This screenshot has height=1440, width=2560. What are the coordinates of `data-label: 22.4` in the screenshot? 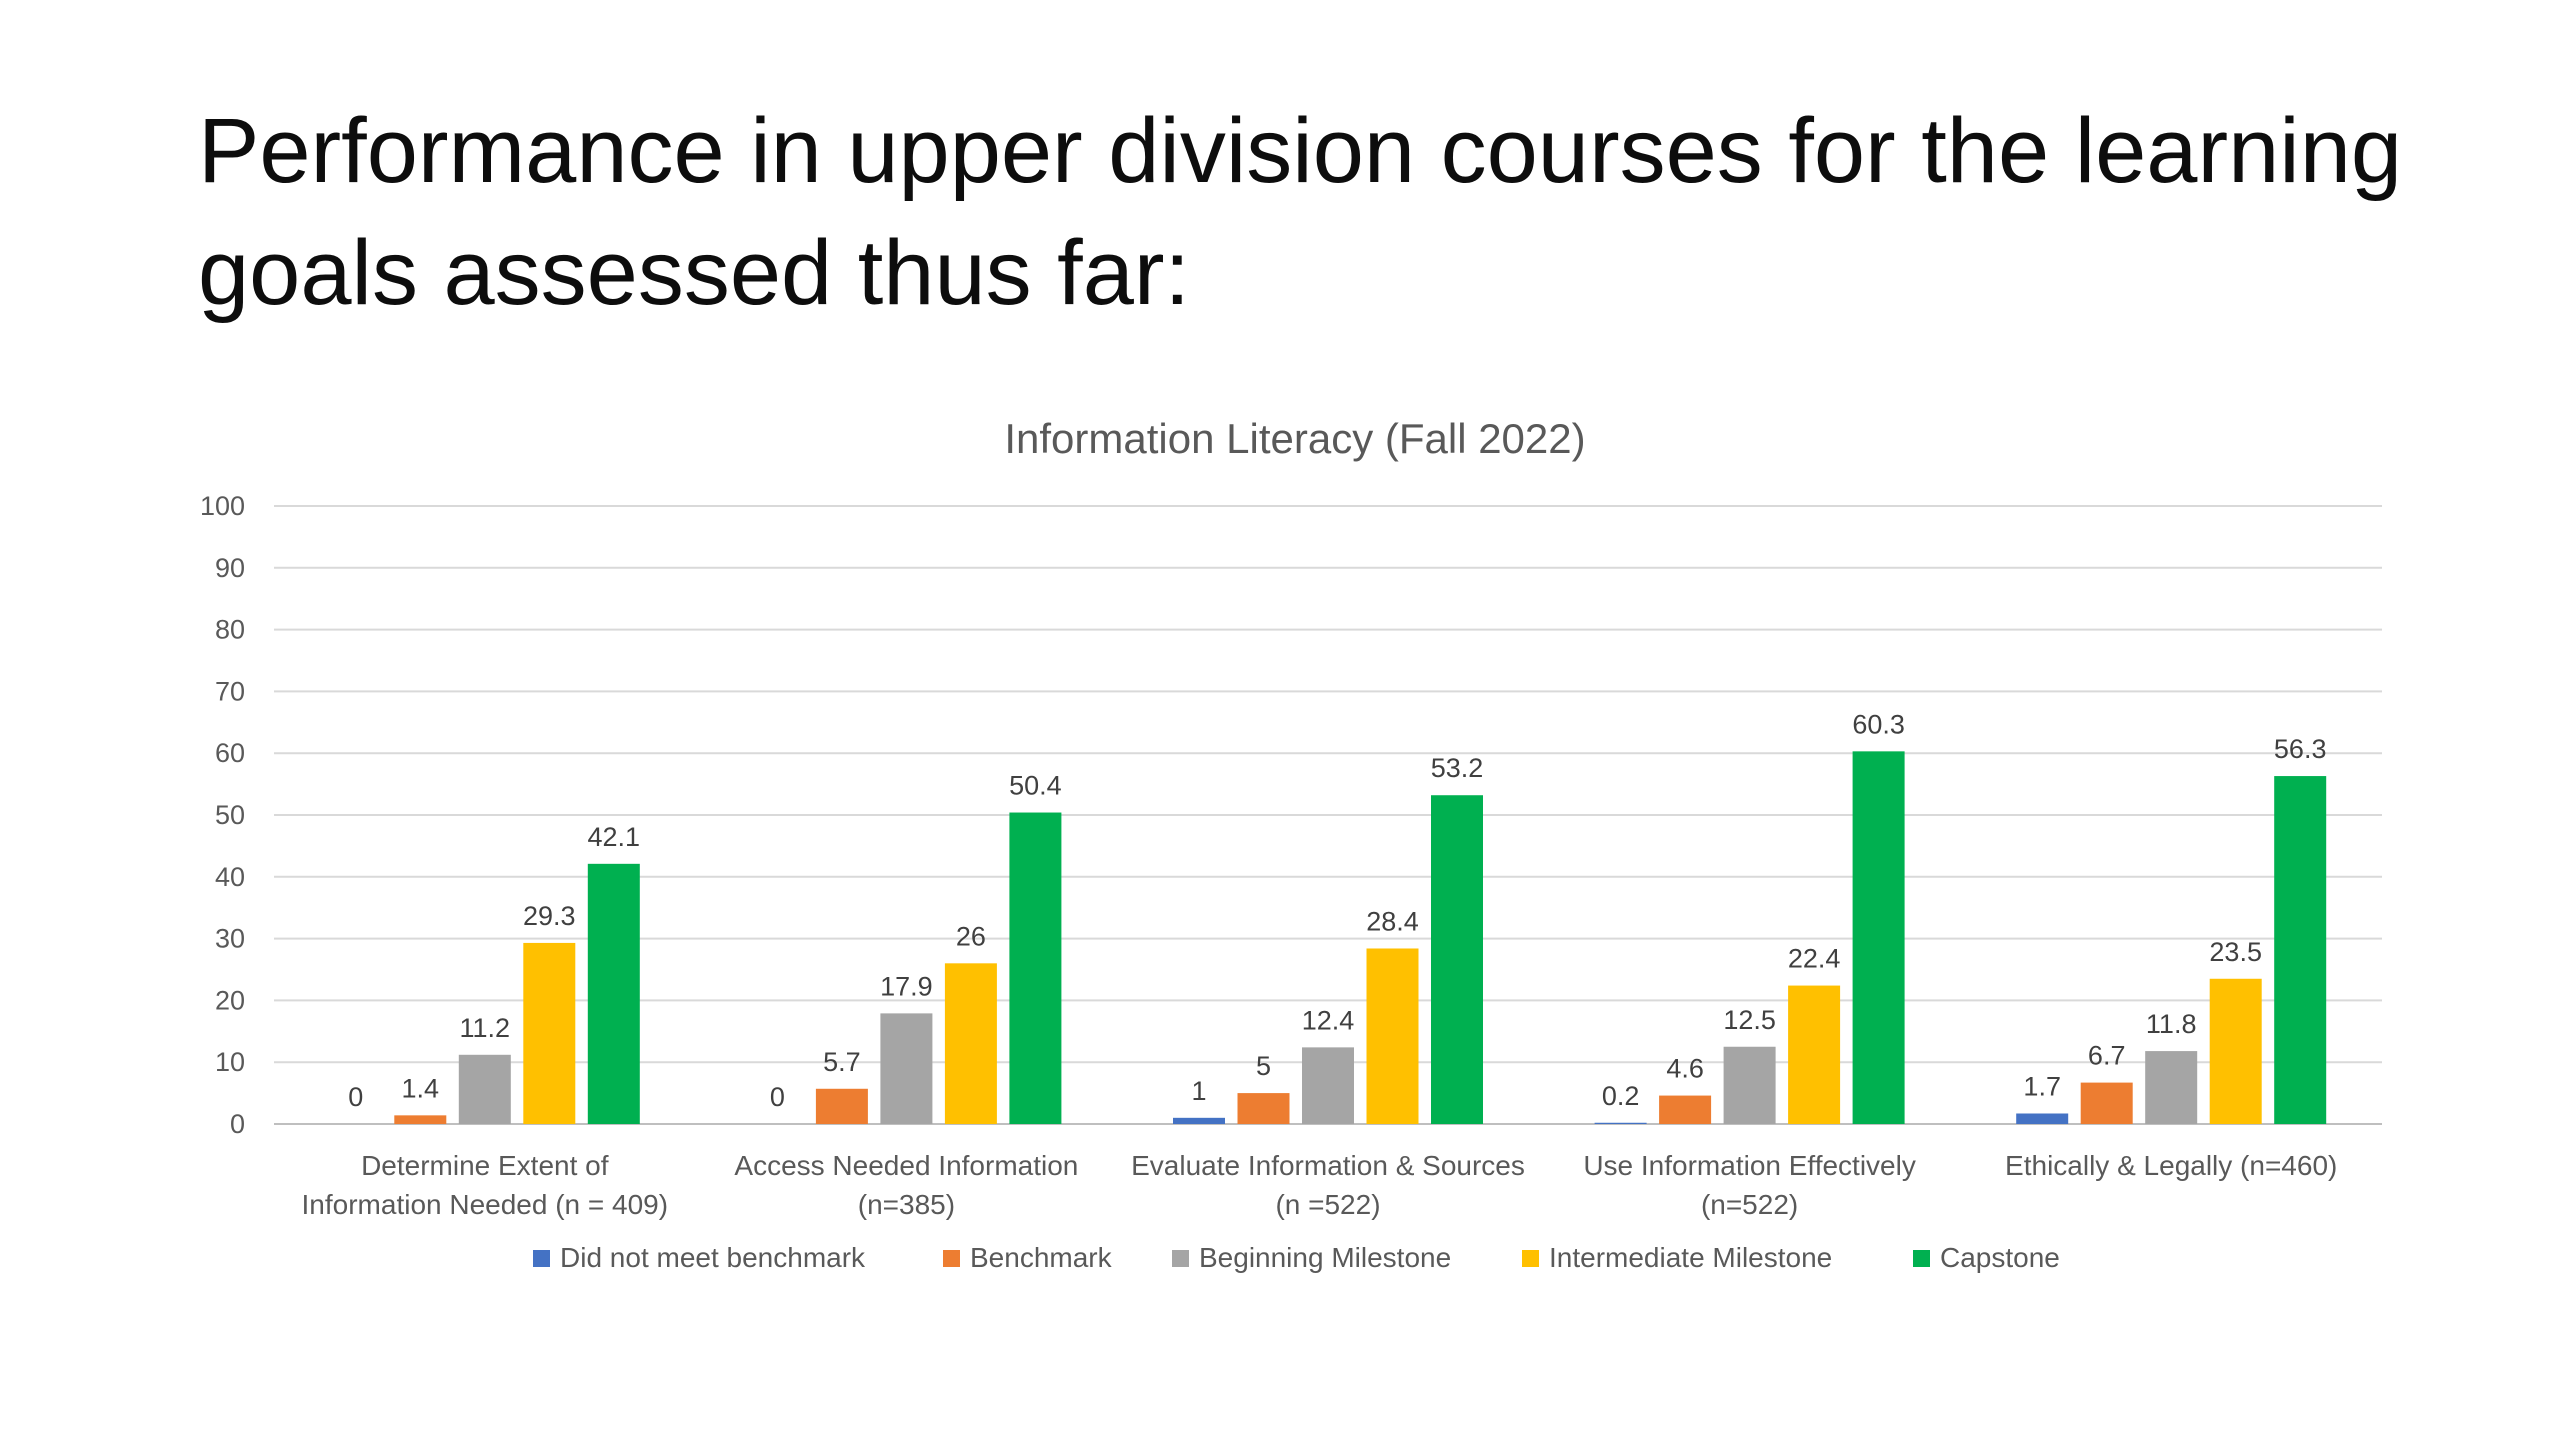 It's located at (1814, 959).